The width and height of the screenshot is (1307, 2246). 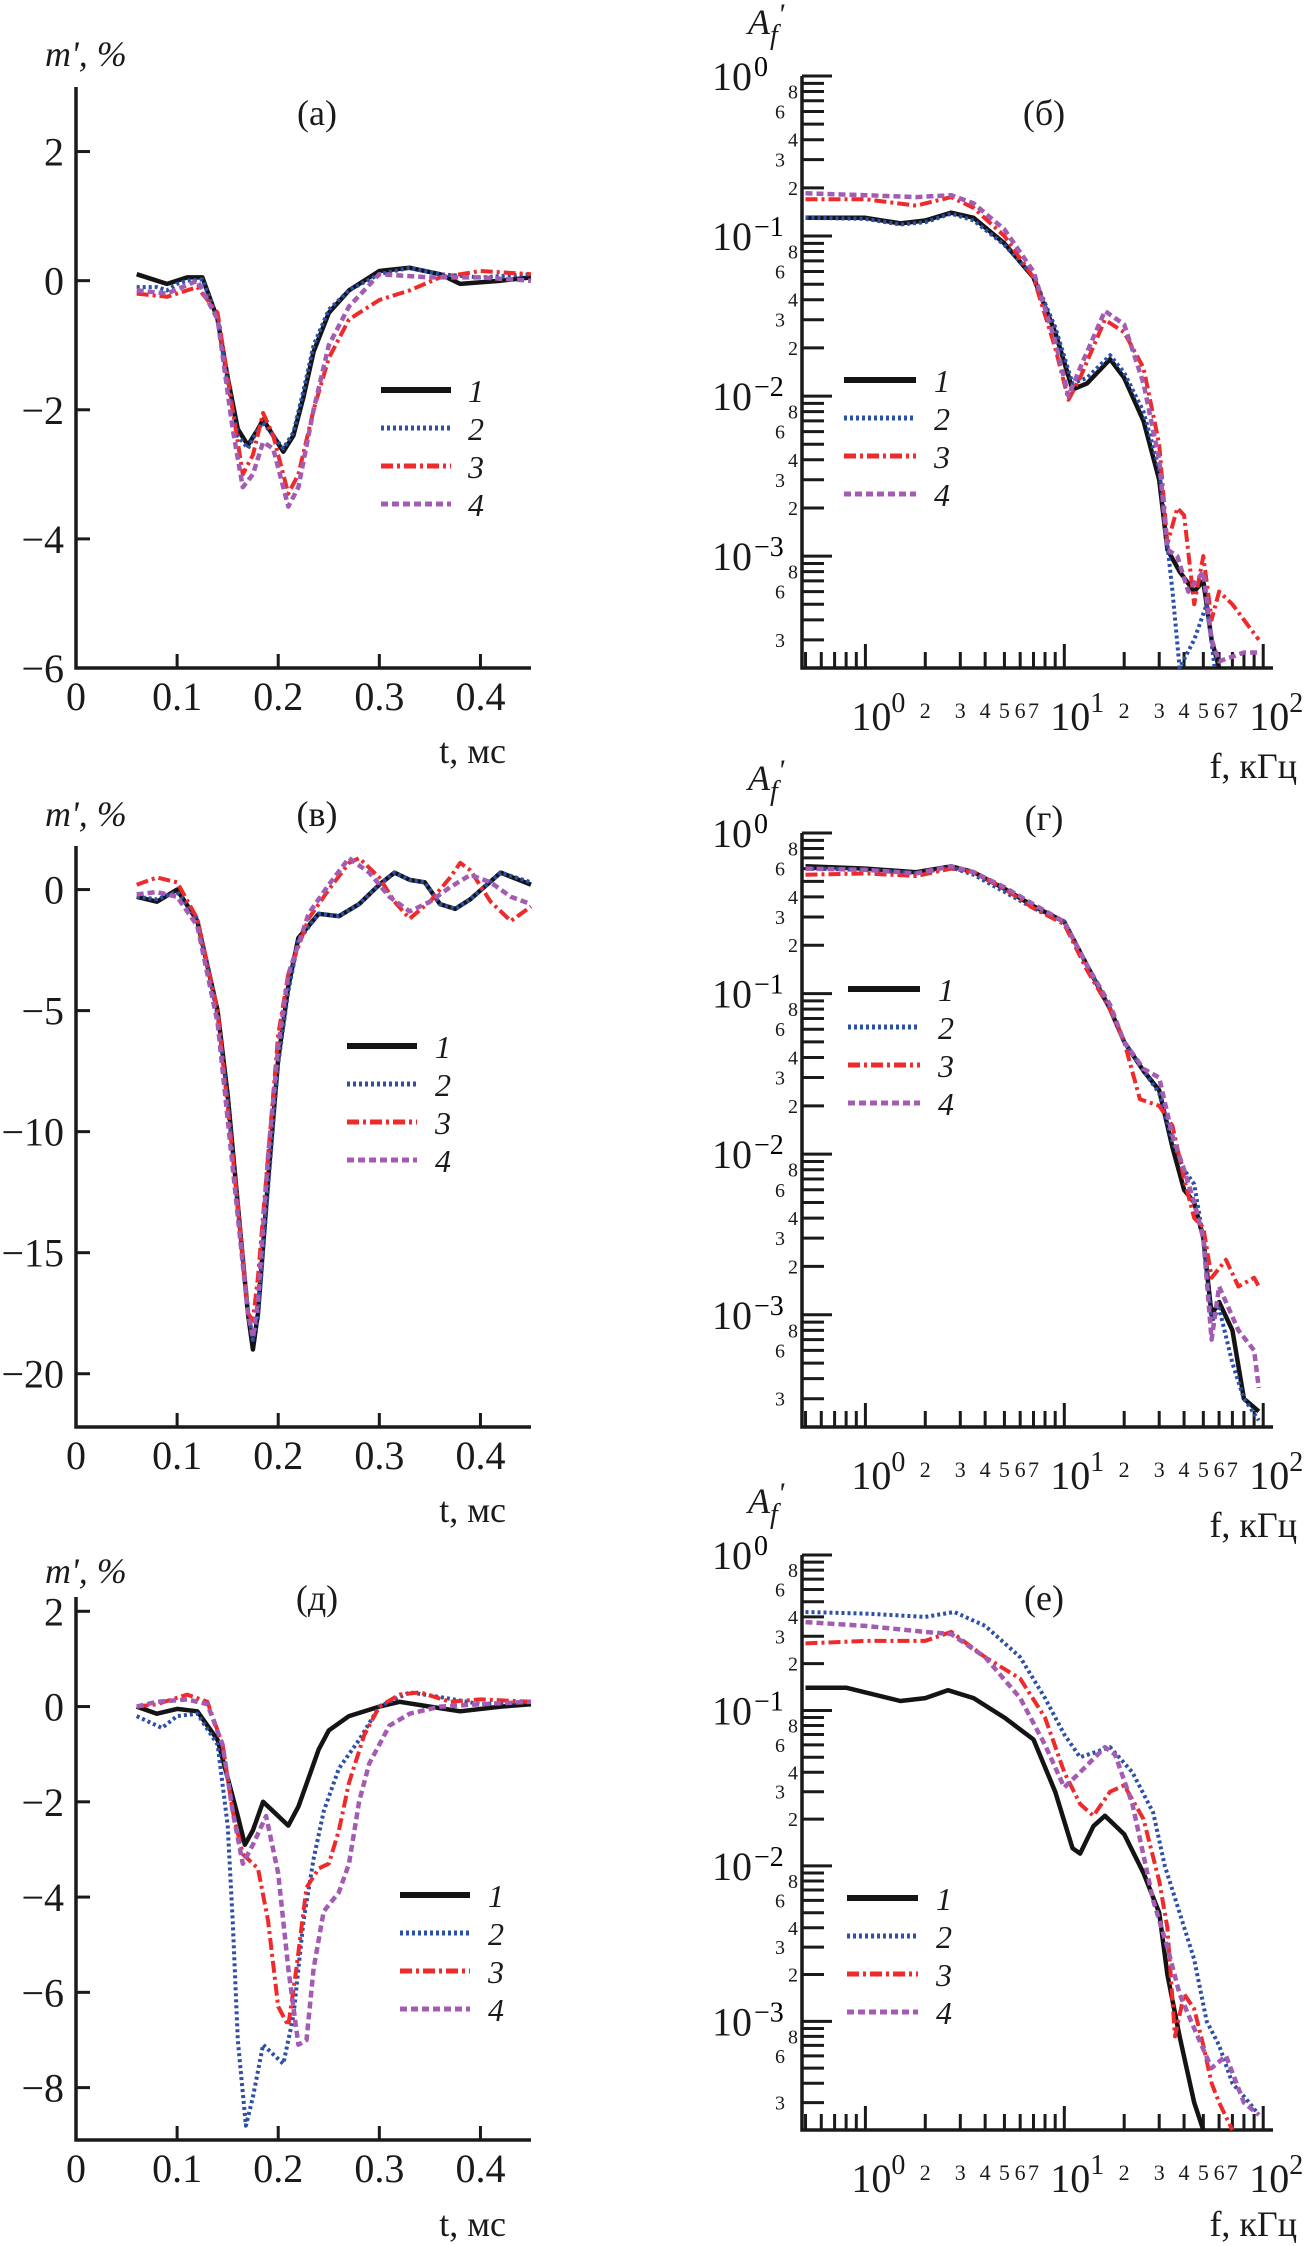 I want to click on y-label-main: A, so click(x=758, y=22).